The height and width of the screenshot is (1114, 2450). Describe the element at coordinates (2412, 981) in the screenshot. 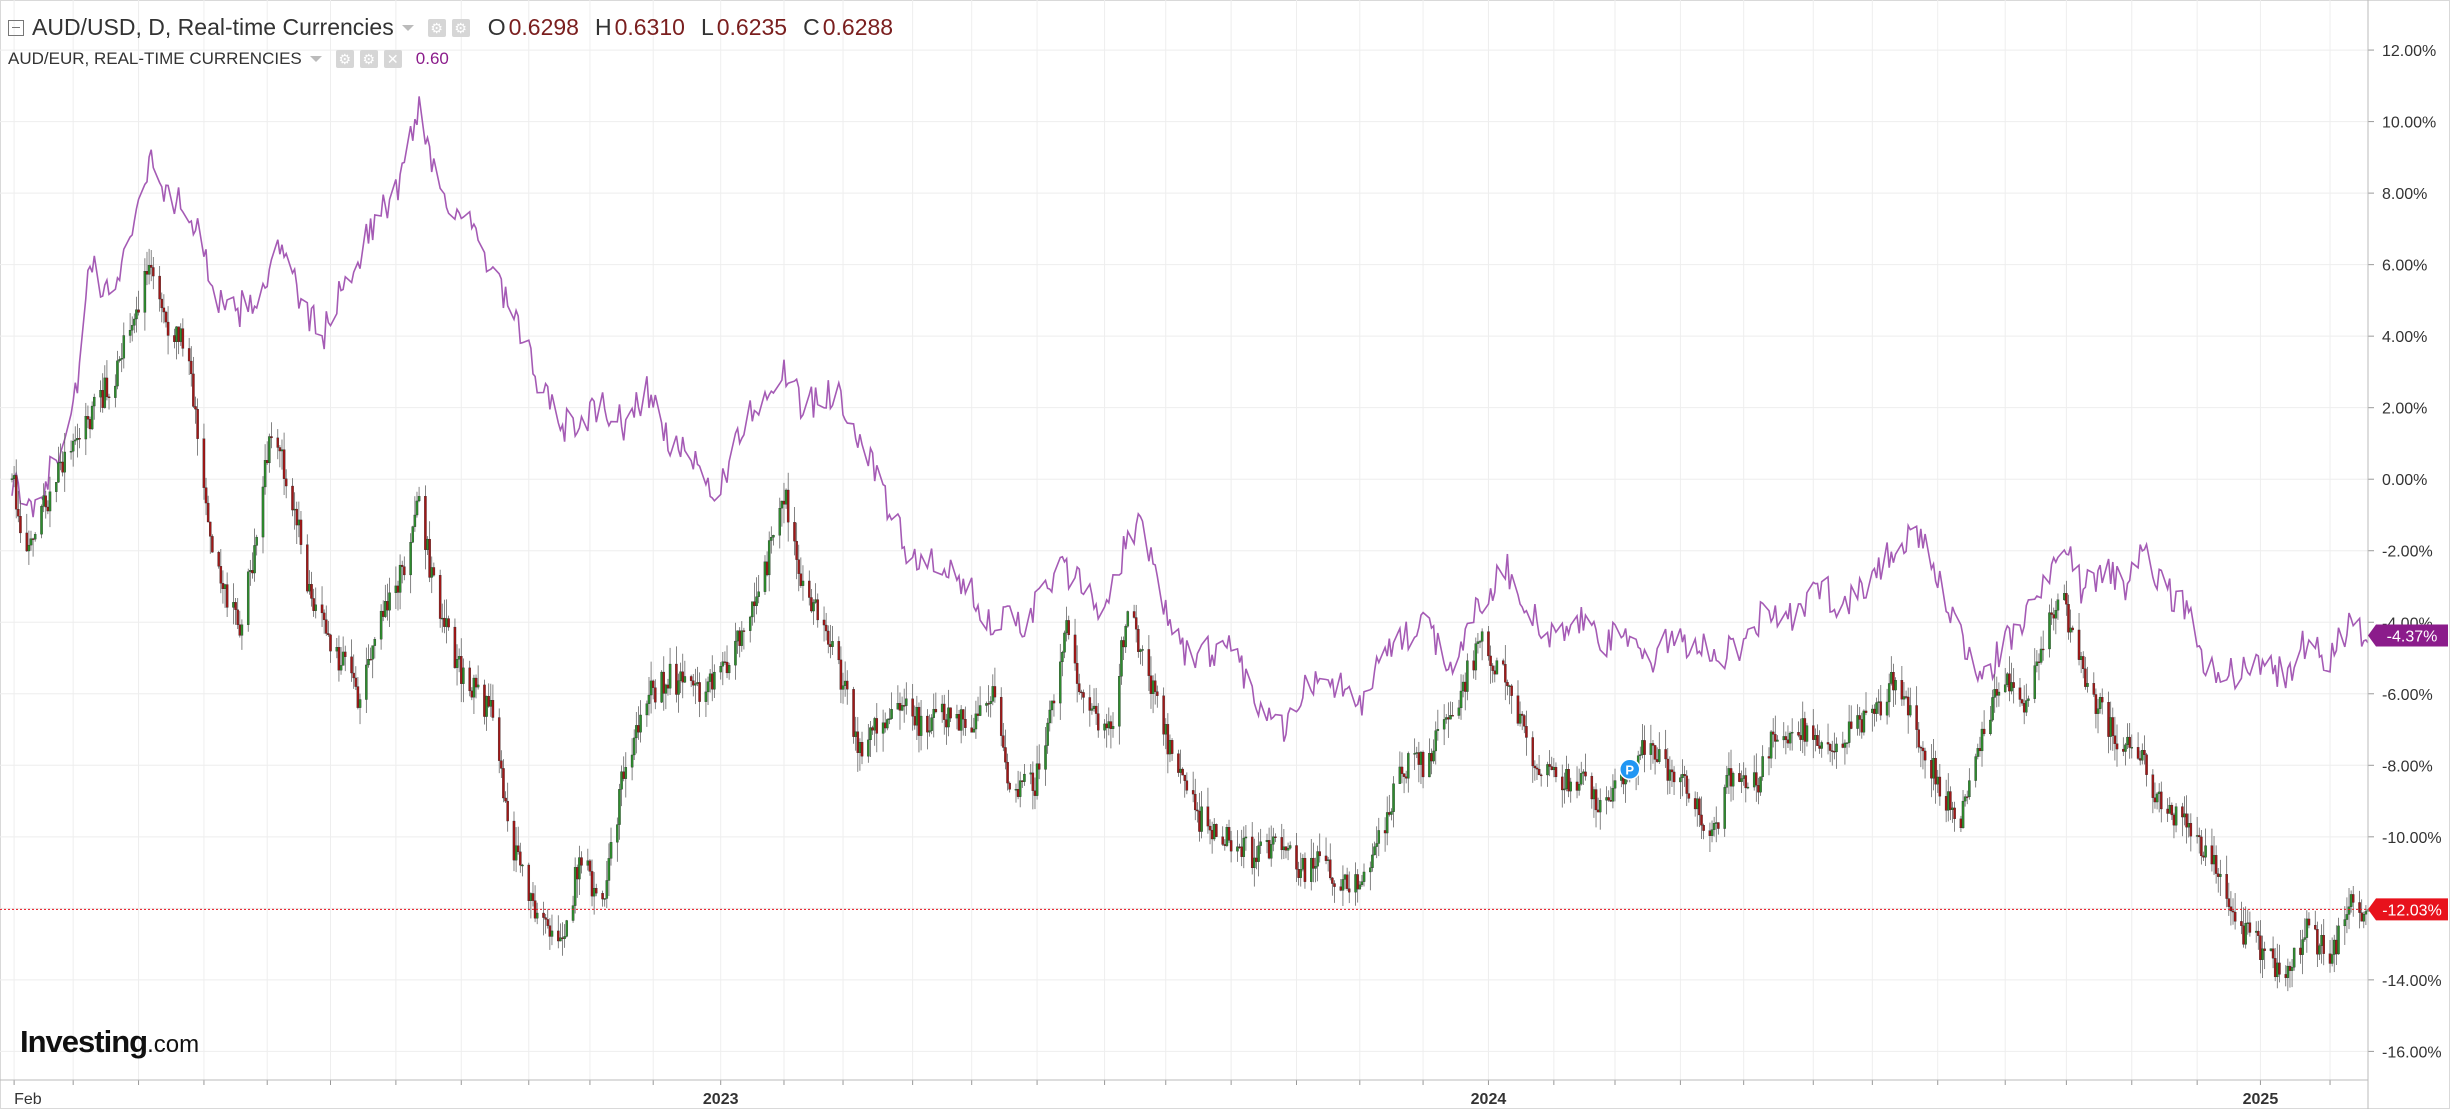

I see `y-tick-label: -14.00%` at that location.